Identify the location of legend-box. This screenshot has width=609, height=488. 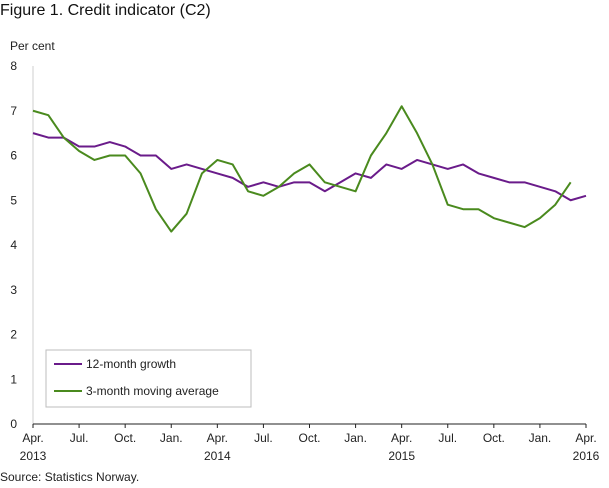
(148, 378).